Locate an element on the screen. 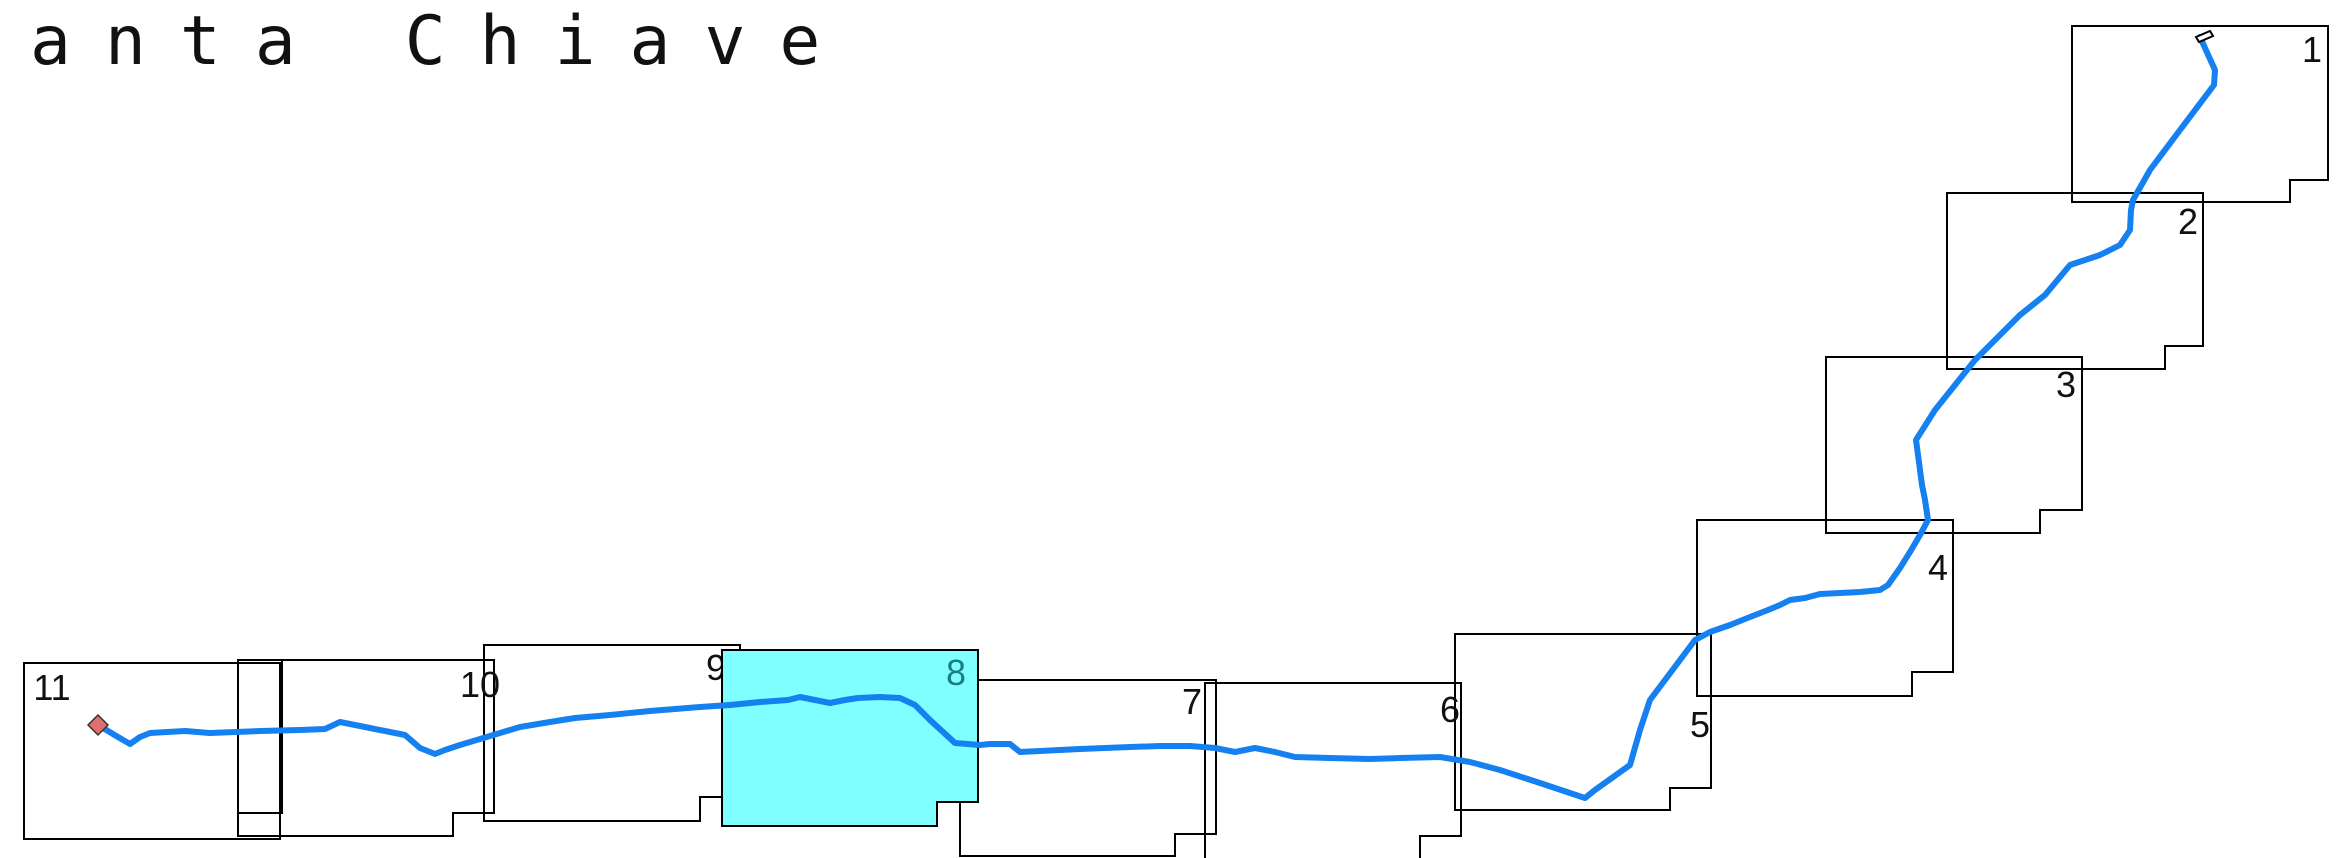 Image resolution: width=2339 pixels, height=858 pixels. page-frame-label: 4 is located at coordinates (1938, 567).